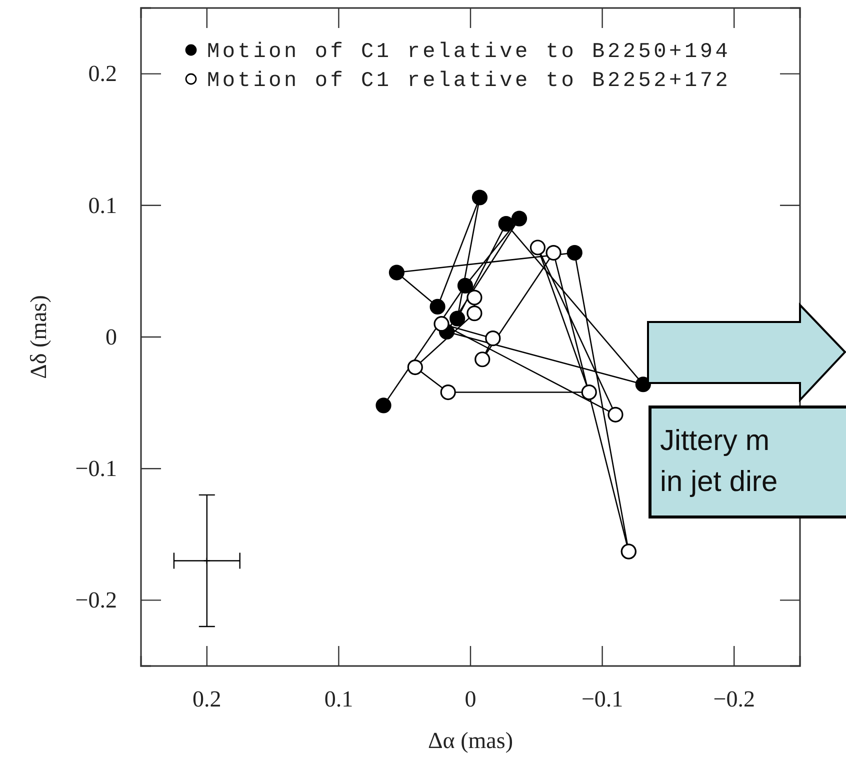 The width and height of the screenshot is (846, 761). Describe the element at coordinates (734, 699) in the screenshot. I see `x-tick-label: −0.2` at that location.